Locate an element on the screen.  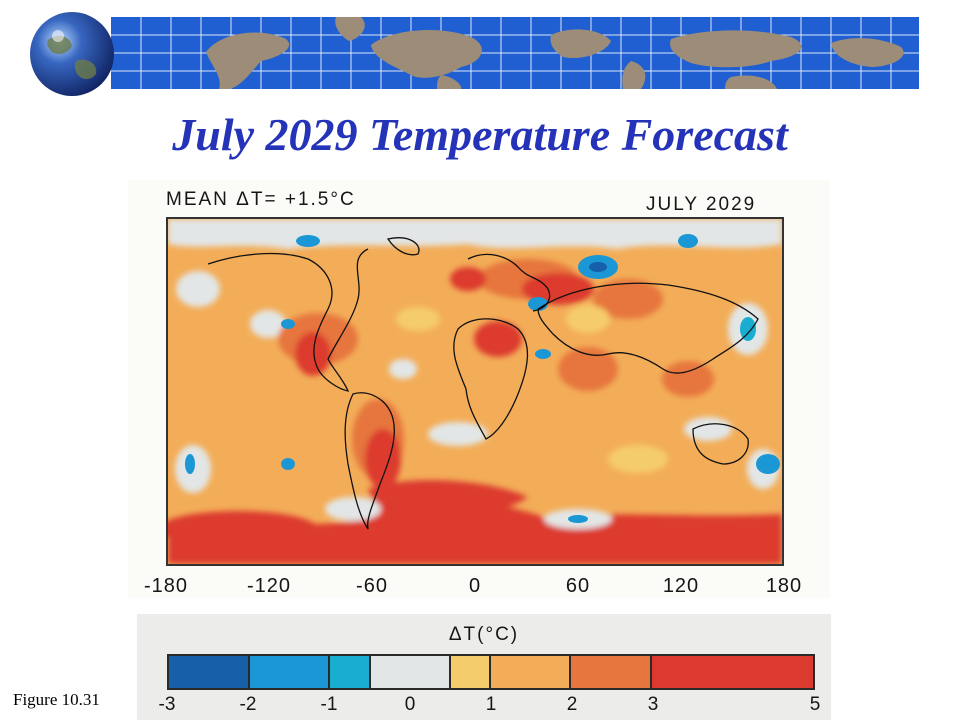
x-tick-label: -120 is located at coordinates (269, 586).